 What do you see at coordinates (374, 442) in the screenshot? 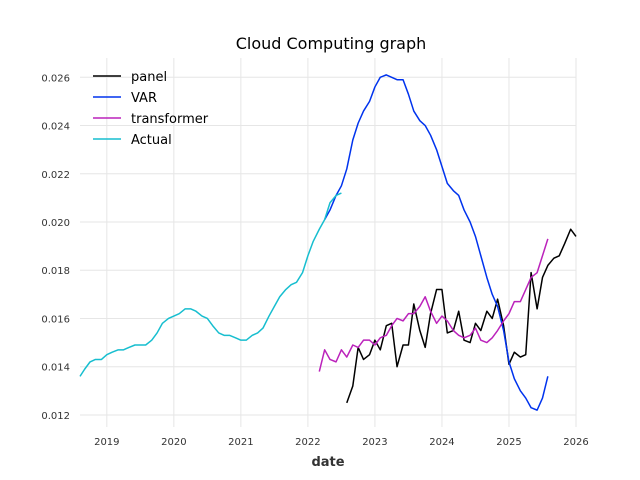
I see `x-tick-label: 2023` at bounding box center [374, 442].